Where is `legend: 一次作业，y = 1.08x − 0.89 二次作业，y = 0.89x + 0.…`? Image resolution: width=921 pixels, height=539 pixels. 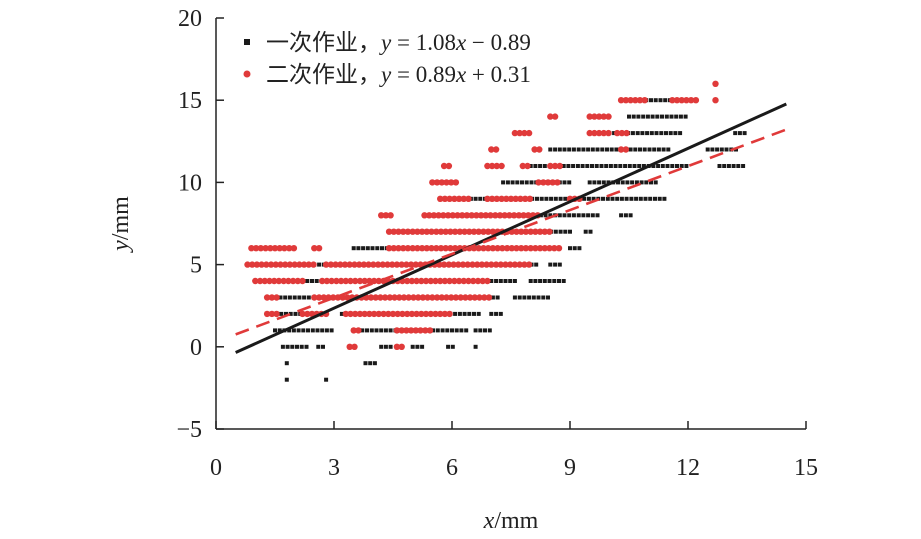 legend: 一次作业，y = 1.08x − 0.89 二次作业，y = 0.89x + 0.… is located at coordinates (387, 59).